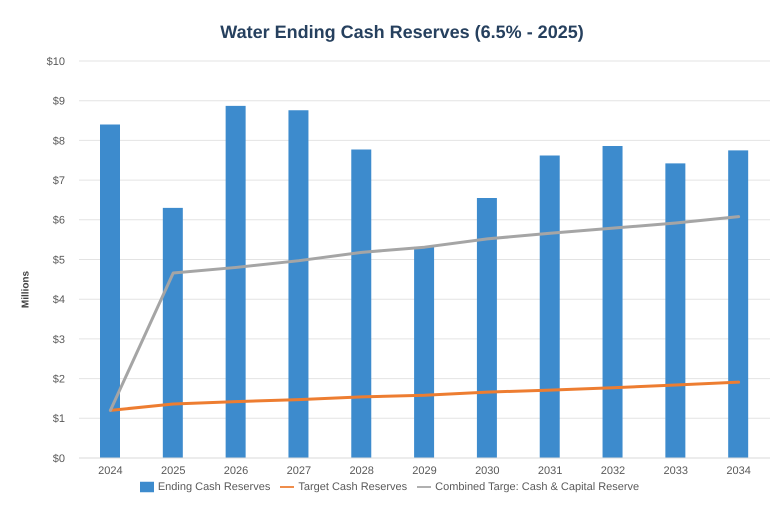 This screenshot has width=770, height=514. Describe the element at coordinates (58, 260) in the screenshot. I see `y-tick-label: $5` at that location.